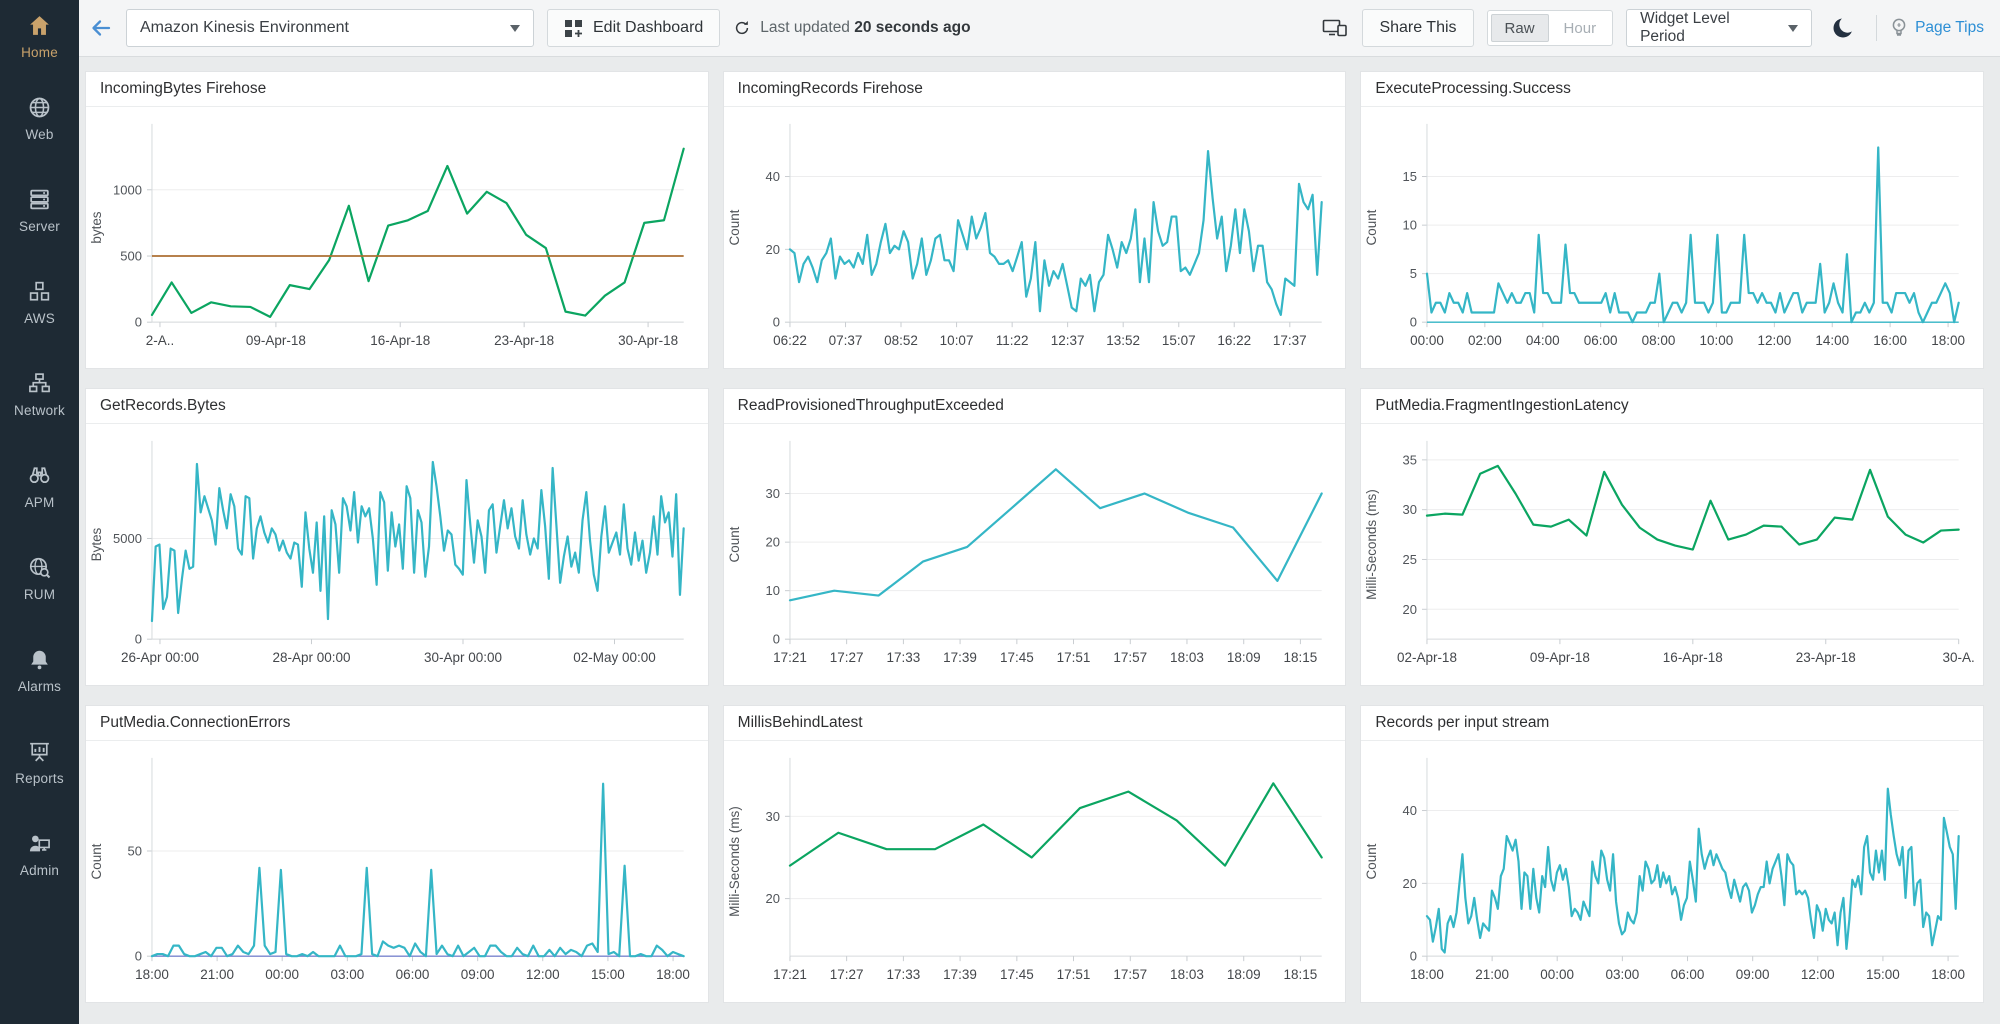  What do you see at coordinates (39, 762) in the screenshot?
I see `sidebar-item-reports: Reports` at bounding box center [39, 762].